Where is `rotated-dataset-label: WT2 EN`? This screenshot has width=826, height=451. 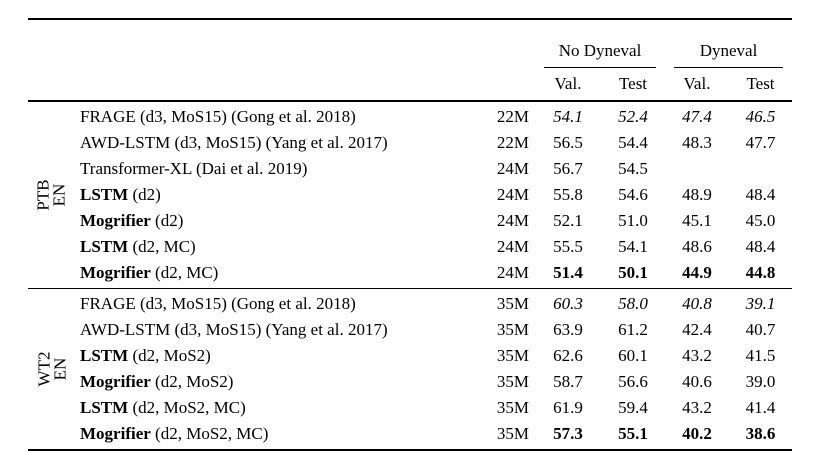 rotated-dataset-label: WT2 EN is located at coordinates (51, 369).